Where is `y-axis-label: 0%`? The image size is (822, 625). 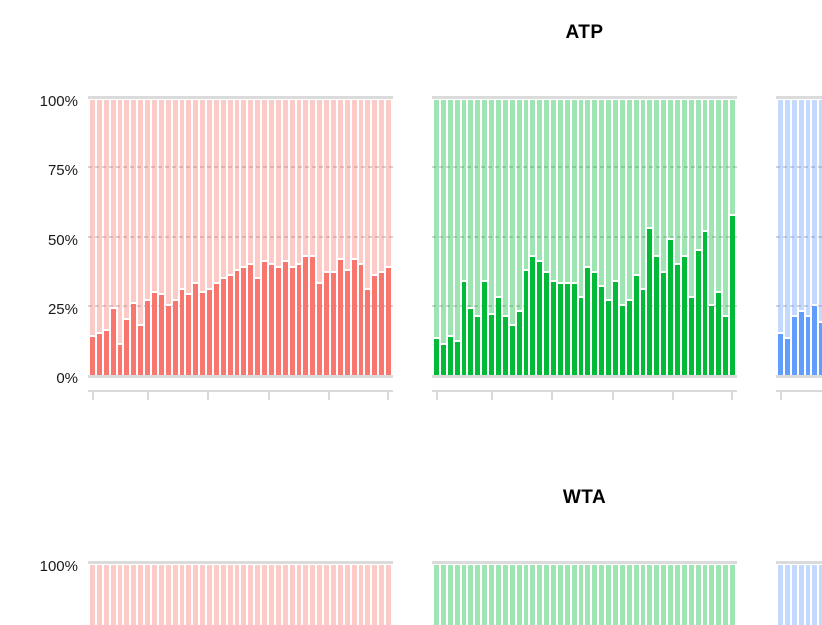 y-axis-label: 0% is located at coordinates (67, 378).